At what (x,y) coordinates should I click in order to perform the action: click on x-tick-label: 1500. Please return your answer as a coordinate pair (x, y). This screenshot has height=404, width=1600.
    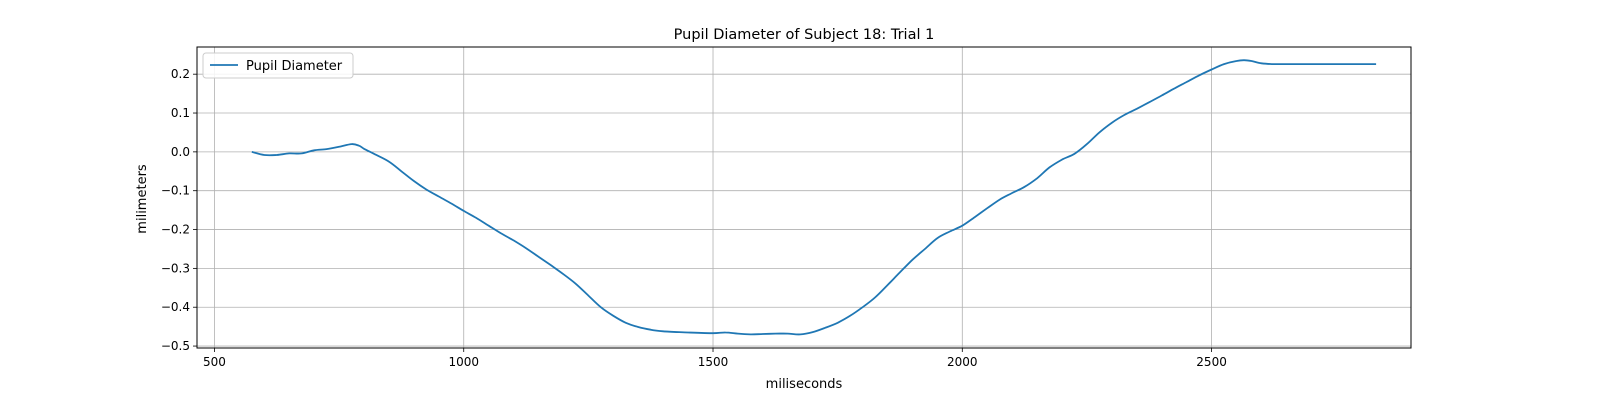
    Looking at the image, I should click on (713, 362).